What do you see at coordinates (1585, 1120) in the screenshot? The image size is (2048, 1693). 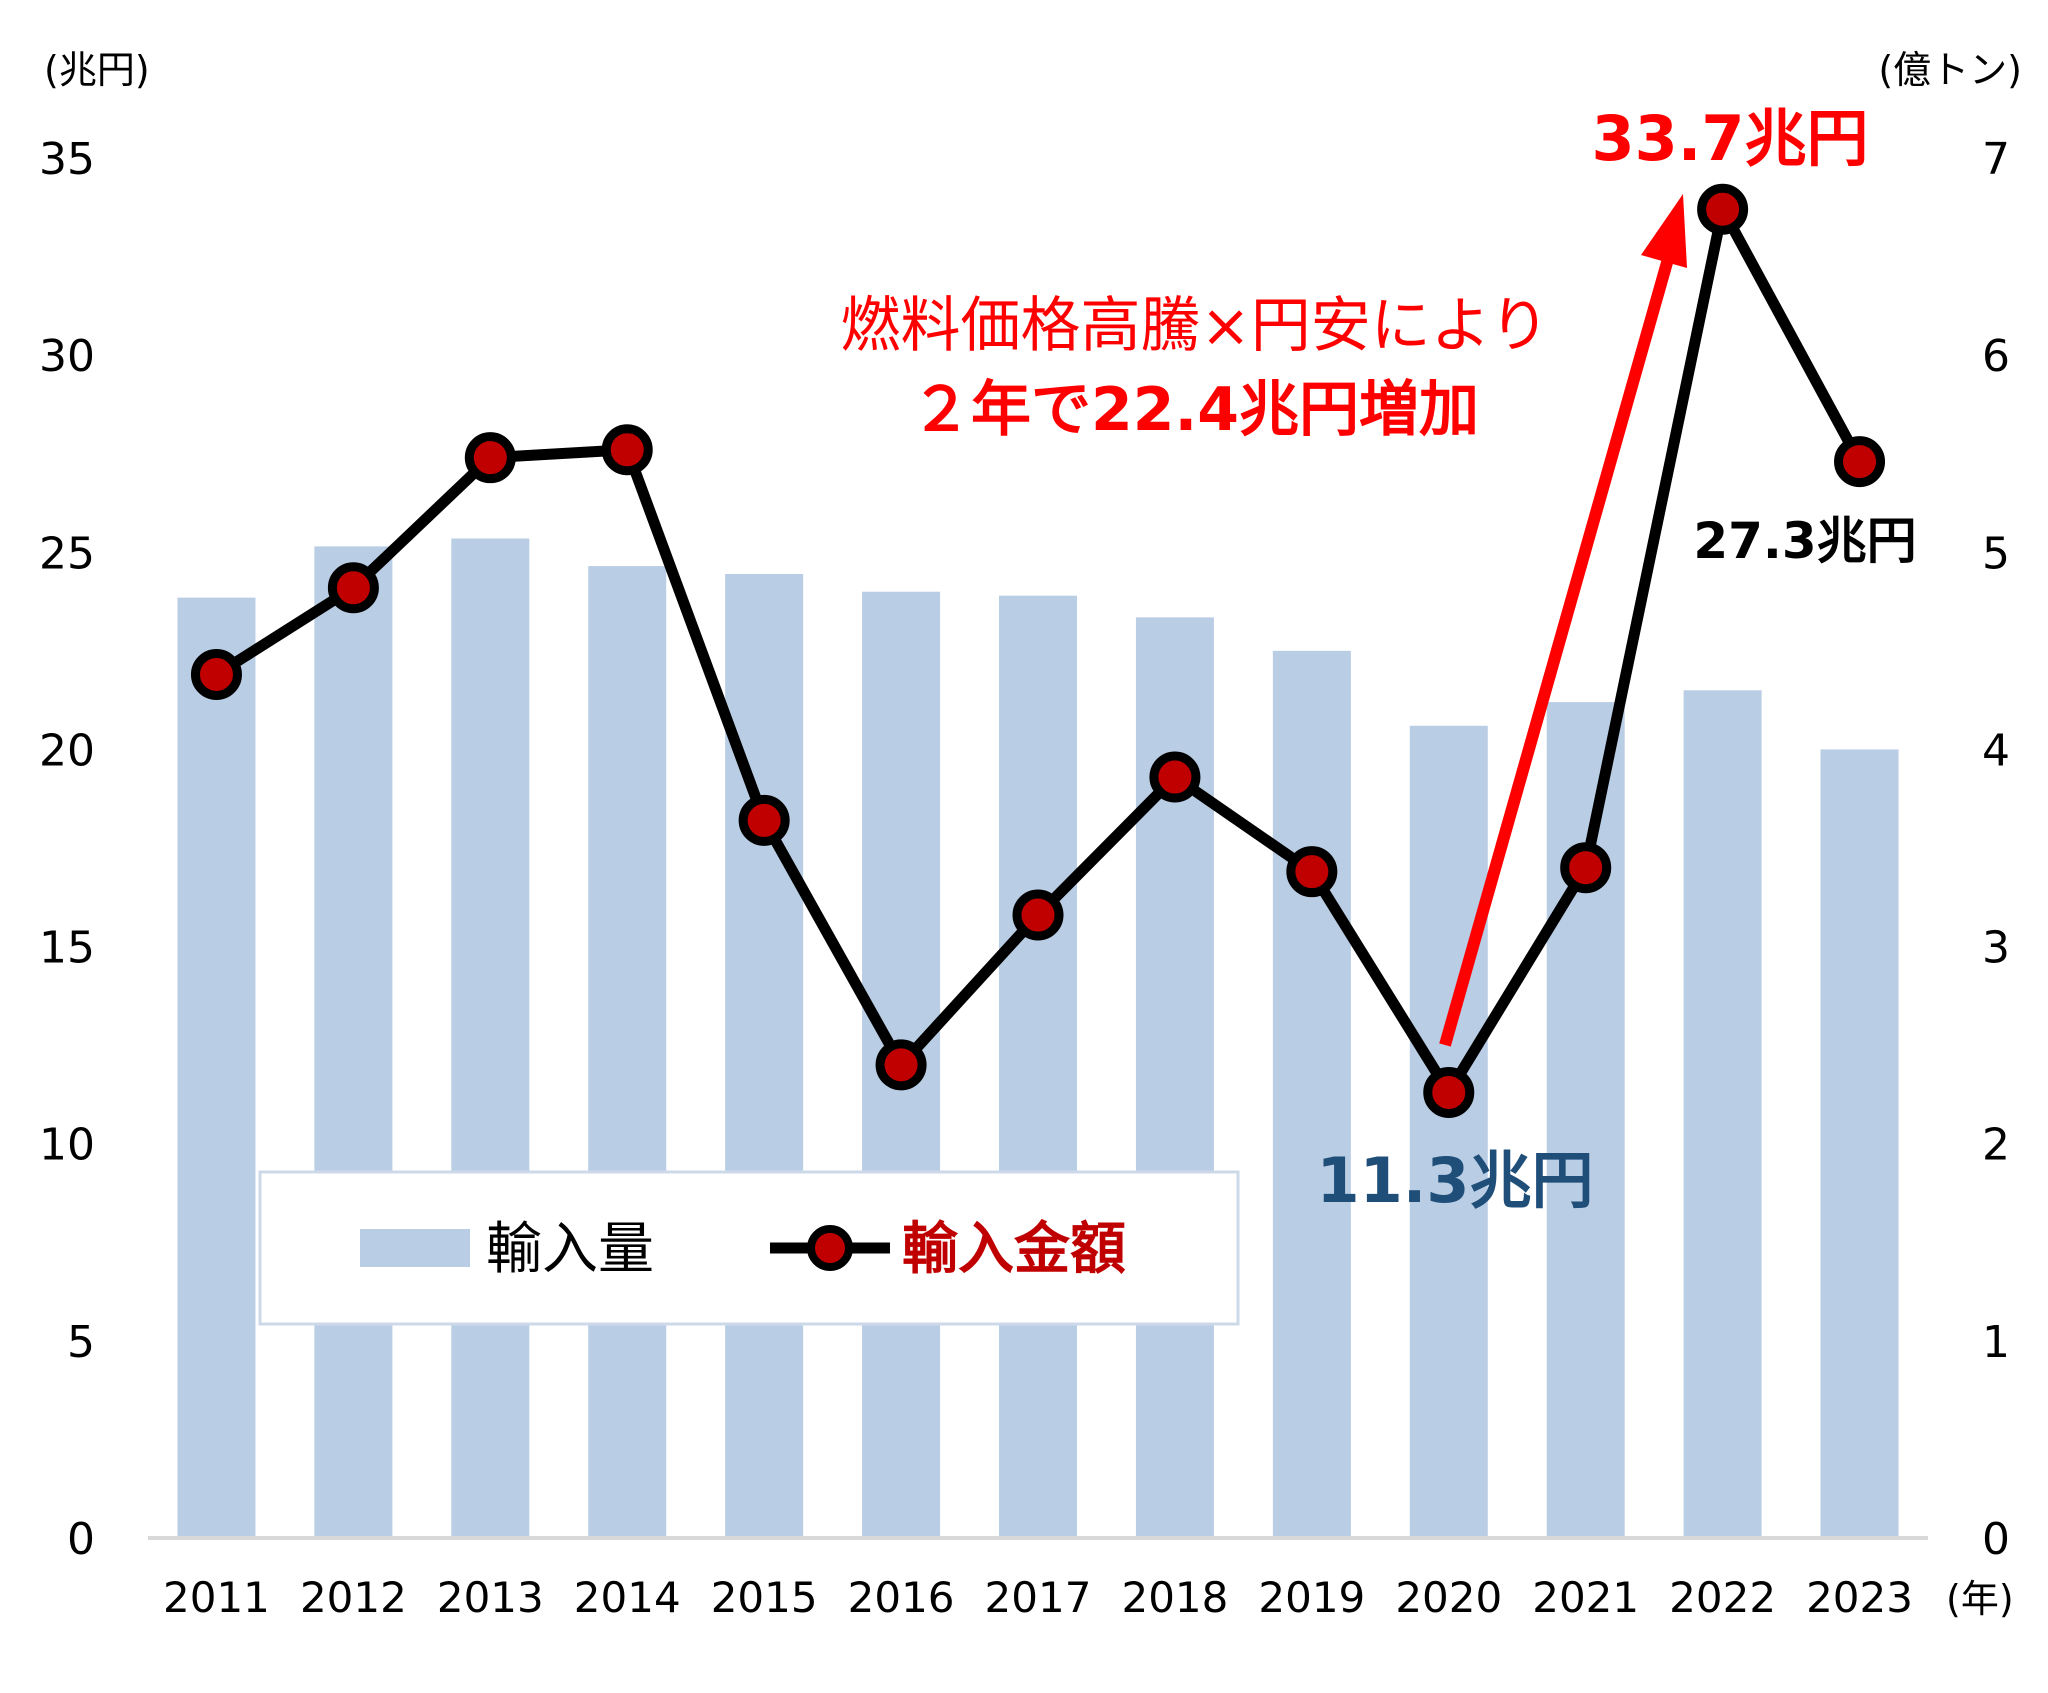 I see `bar-2021` at bounding box center [1585, 1120].